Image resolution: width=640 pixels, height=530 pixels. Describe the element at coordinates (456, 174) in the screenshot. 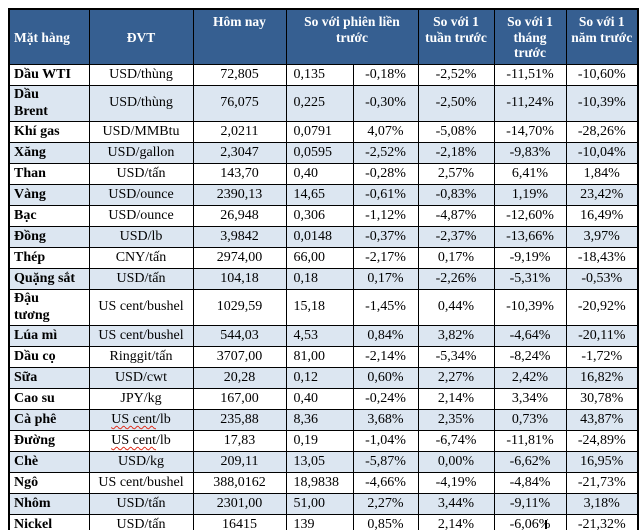

I see `week-change-pct-cell: 2,57%` at that location.